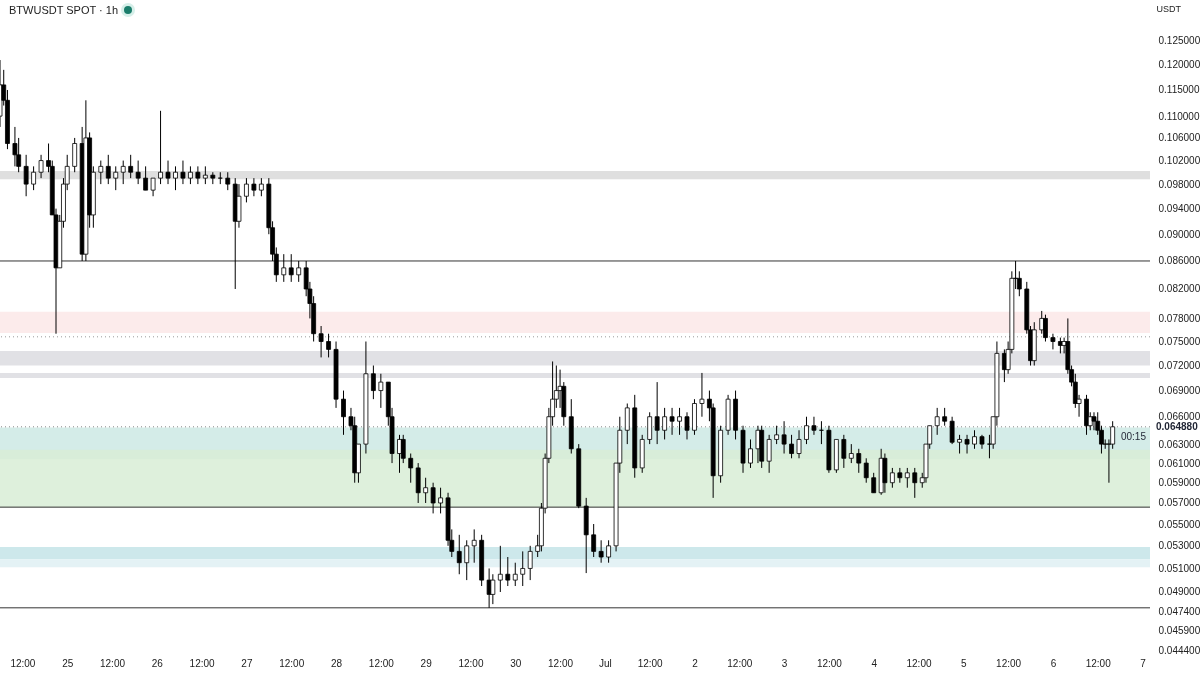 This screenshot has width=1200, height=675. I want to click on x-tick-label: 2, so click(695, 663).